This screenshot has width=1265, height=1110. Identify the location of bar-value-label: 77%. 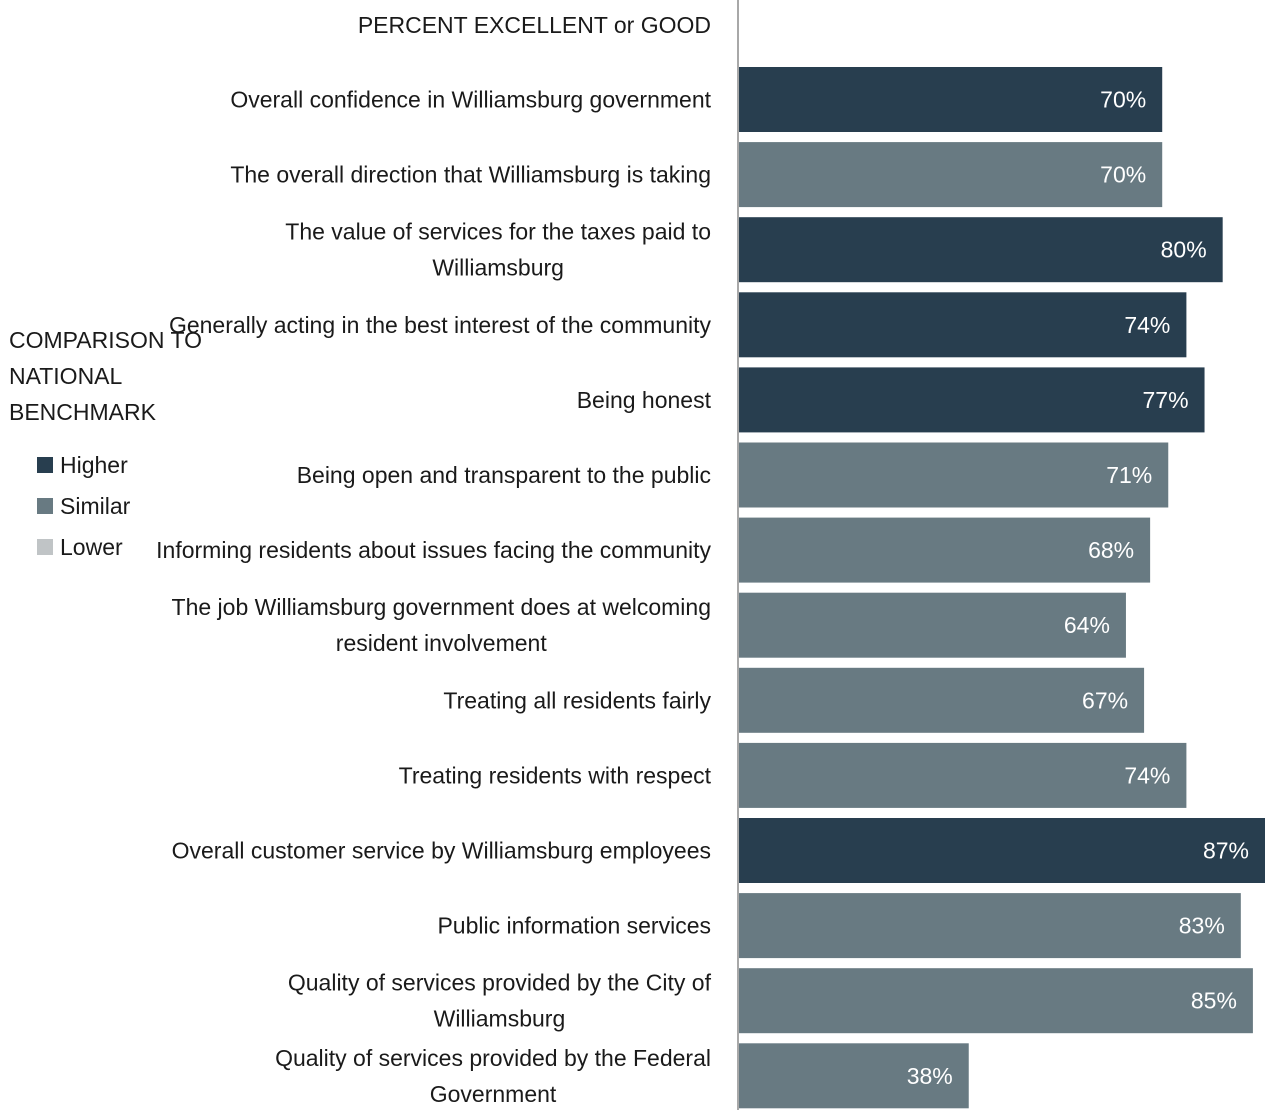
(1165, 400).